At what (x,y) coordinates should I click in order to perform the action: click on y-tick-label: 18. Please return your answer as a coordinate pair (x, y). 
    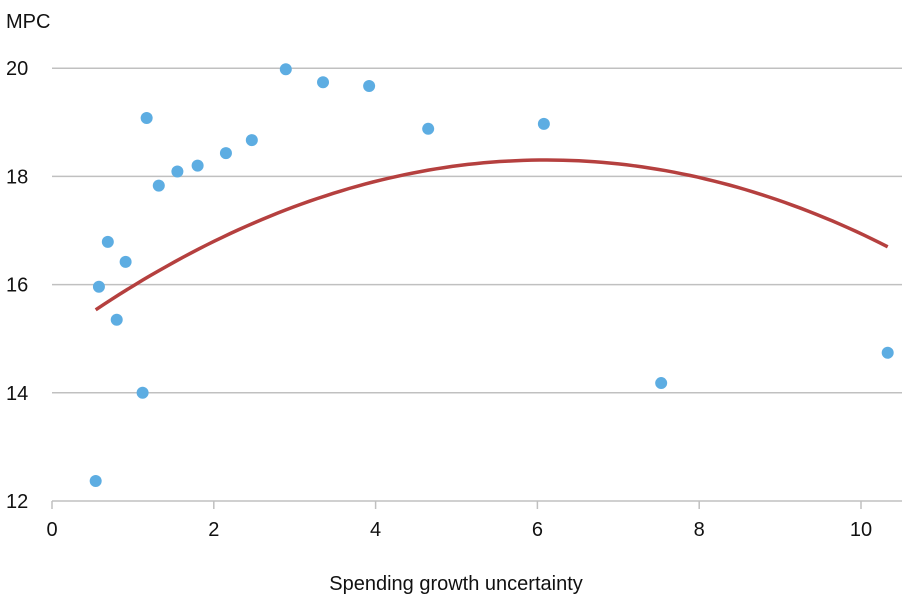
    Looking at the image, I should click on (17, 177).